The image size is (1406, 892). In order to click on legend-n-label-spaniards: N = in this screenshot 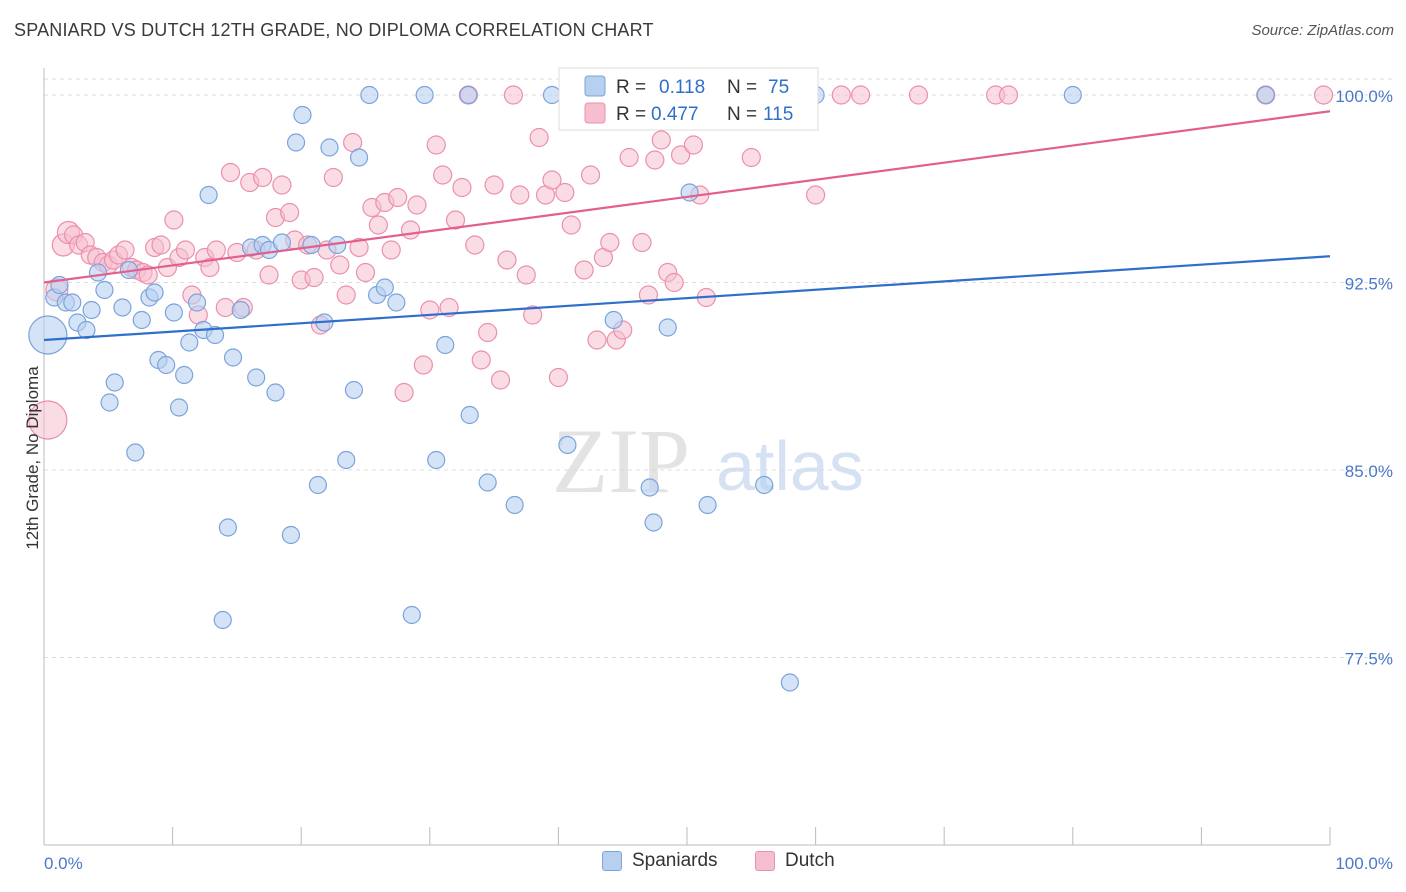, I will do `click(742, 87)`.